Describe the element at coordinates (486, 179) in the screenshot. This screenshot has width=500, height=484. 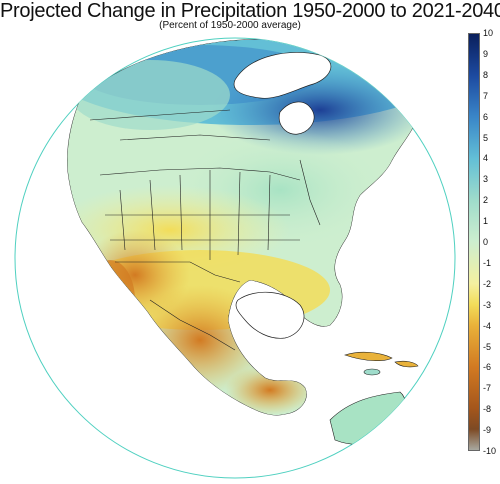
I see `colorbar-tick-label: 3` at that location.